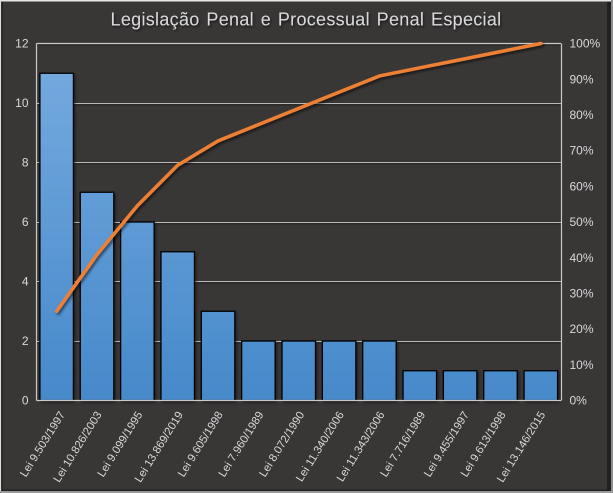 The image size is (613, 493). Describe the element at coordinates (25, 282) in the screenshot. I see `svg-text: 4` at that location.